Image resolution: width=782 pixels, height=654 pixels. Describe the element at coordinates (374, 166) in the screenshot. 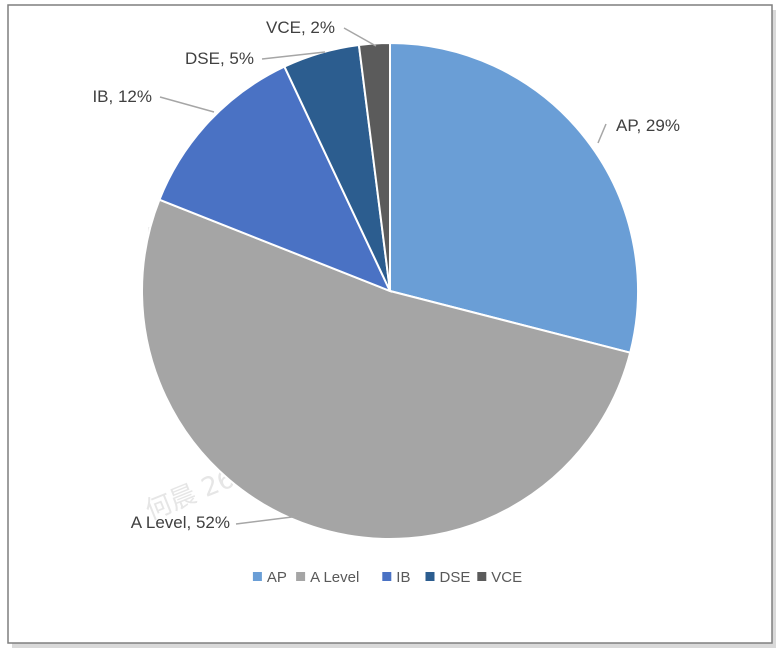

I see `pie-slice-vce` at that location.